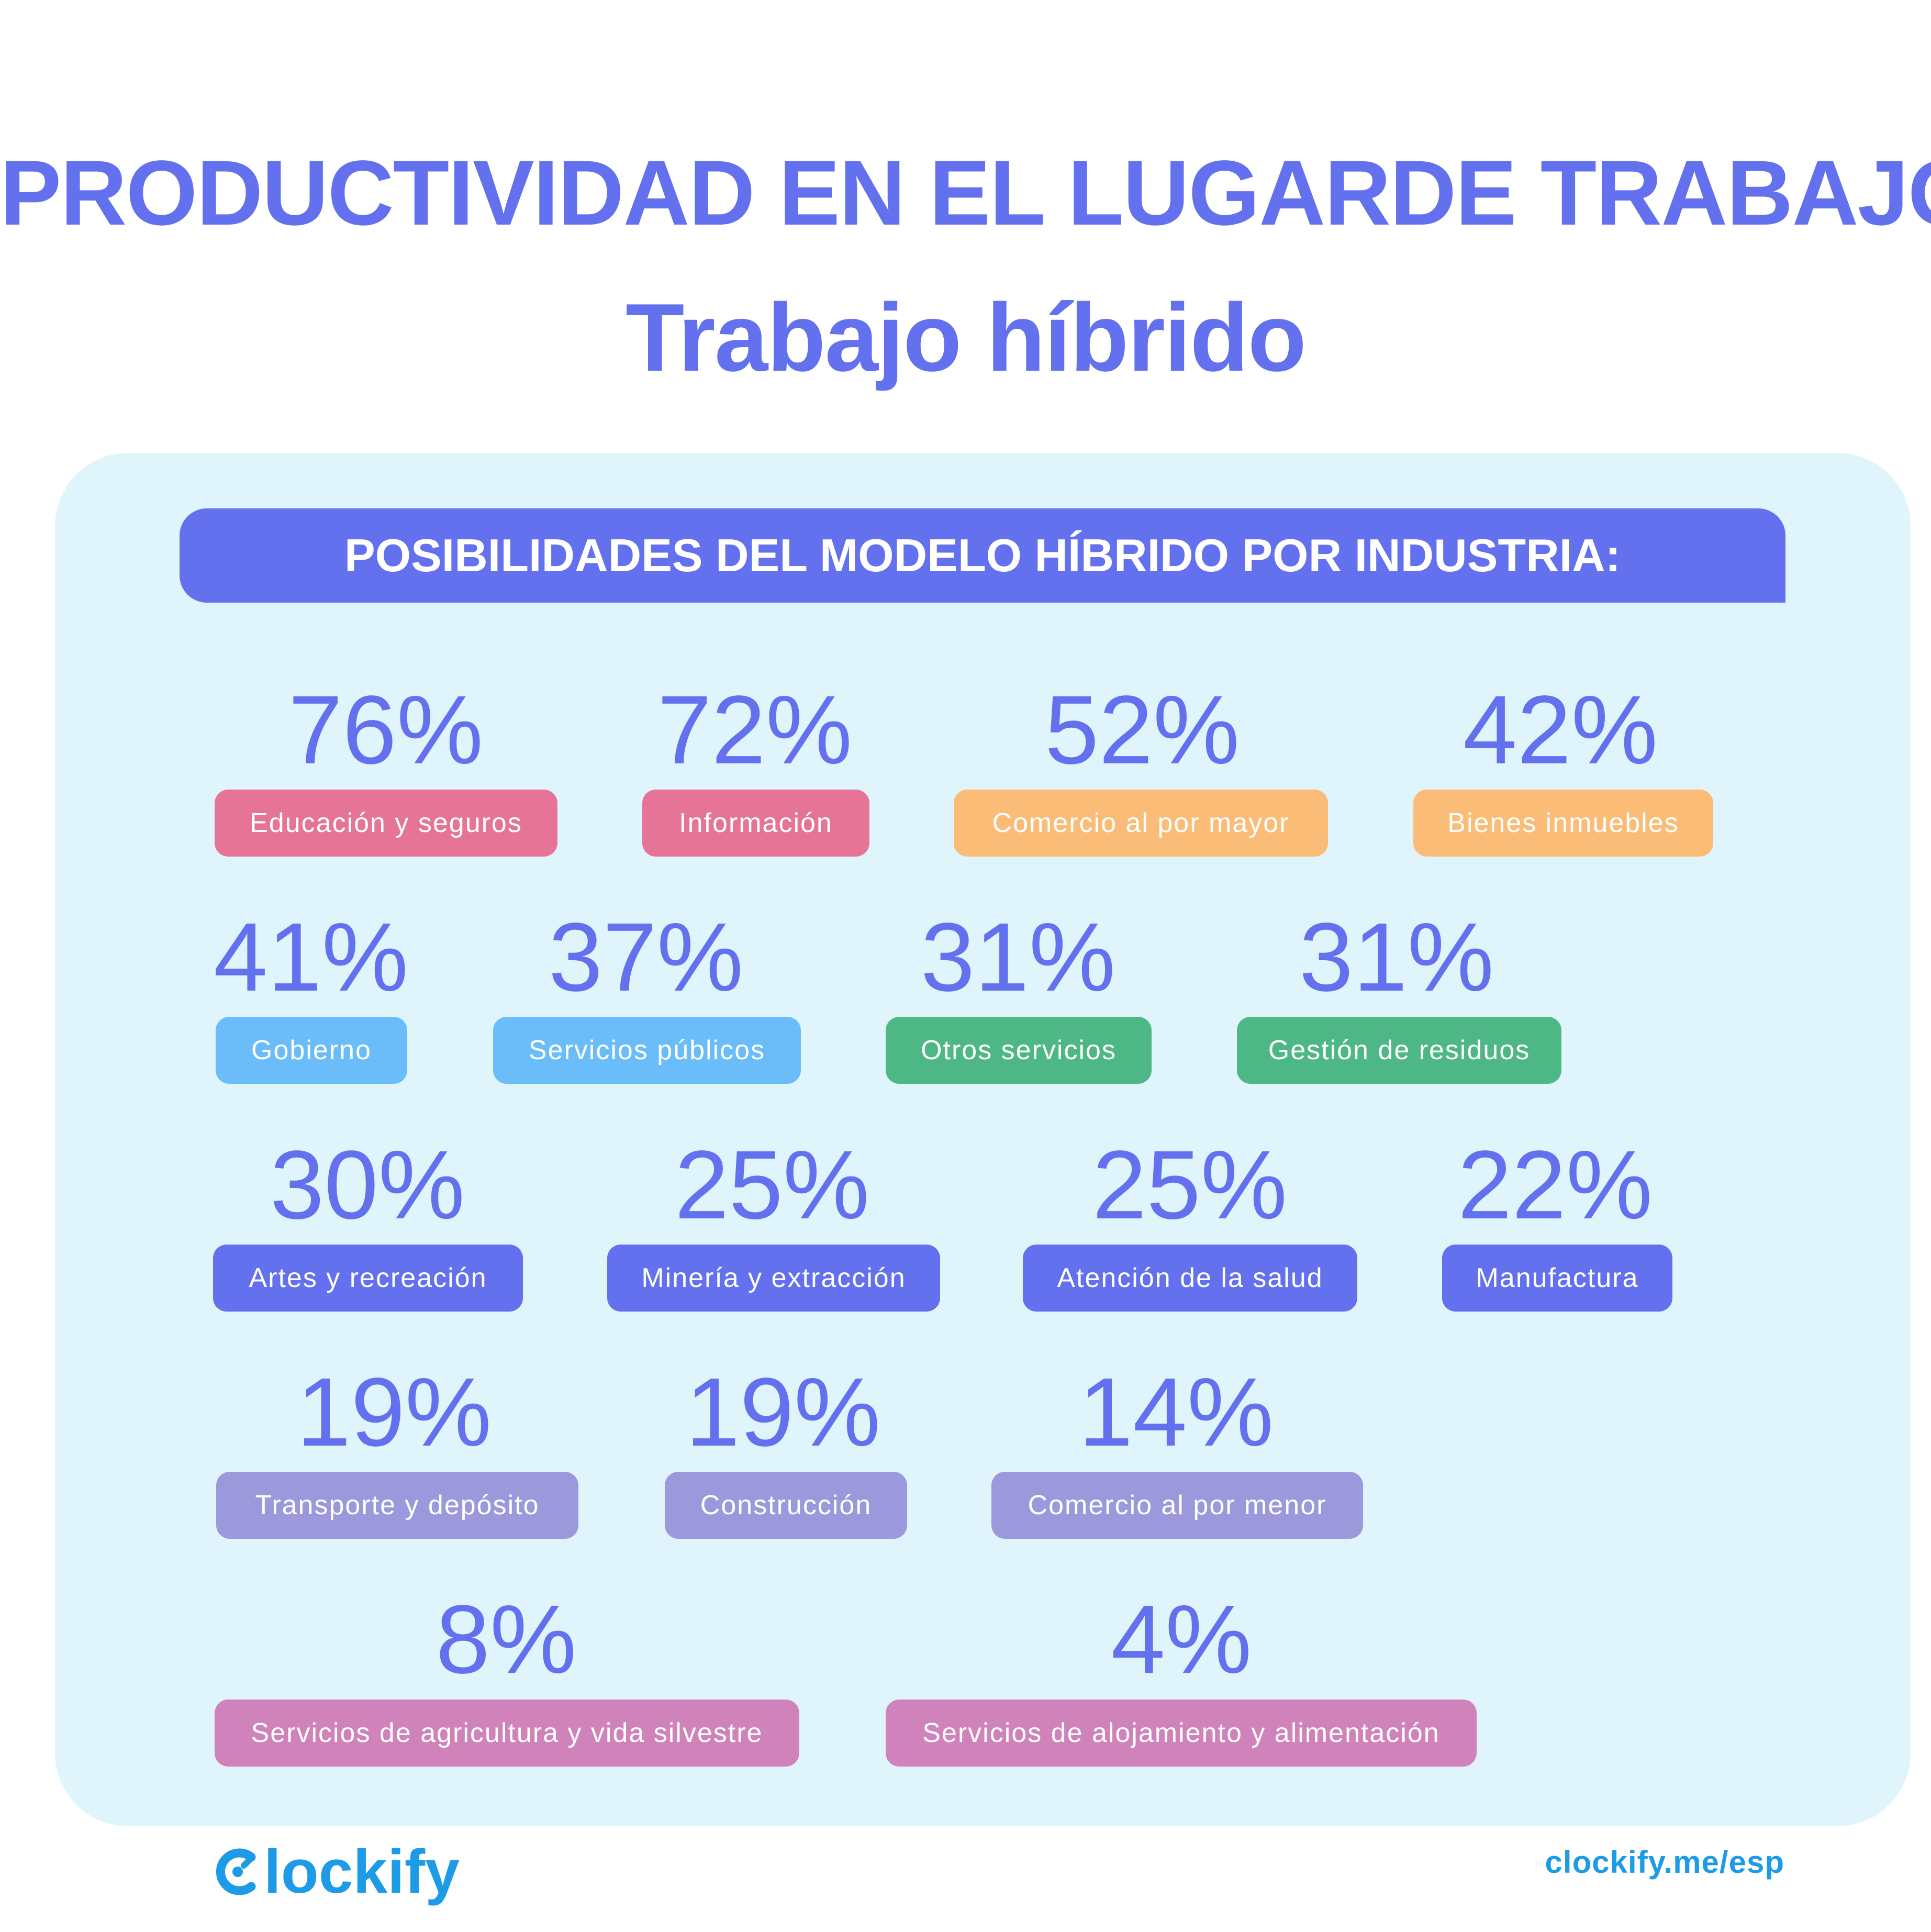 This screenshot has width=1931, height=1932. I want to click on page-subtitle: Trabajo híbrido, so click(966, 337).